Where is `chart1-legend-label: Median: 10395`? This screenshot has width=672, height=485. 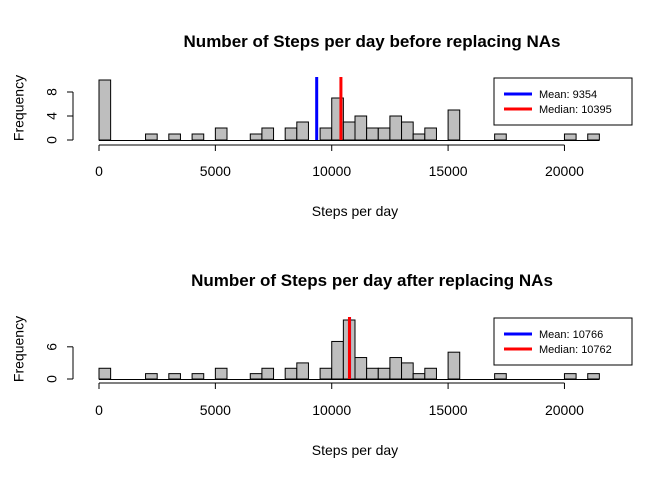 chart1-legend-label: Median: 10395 is located at coordinates (575, 110).